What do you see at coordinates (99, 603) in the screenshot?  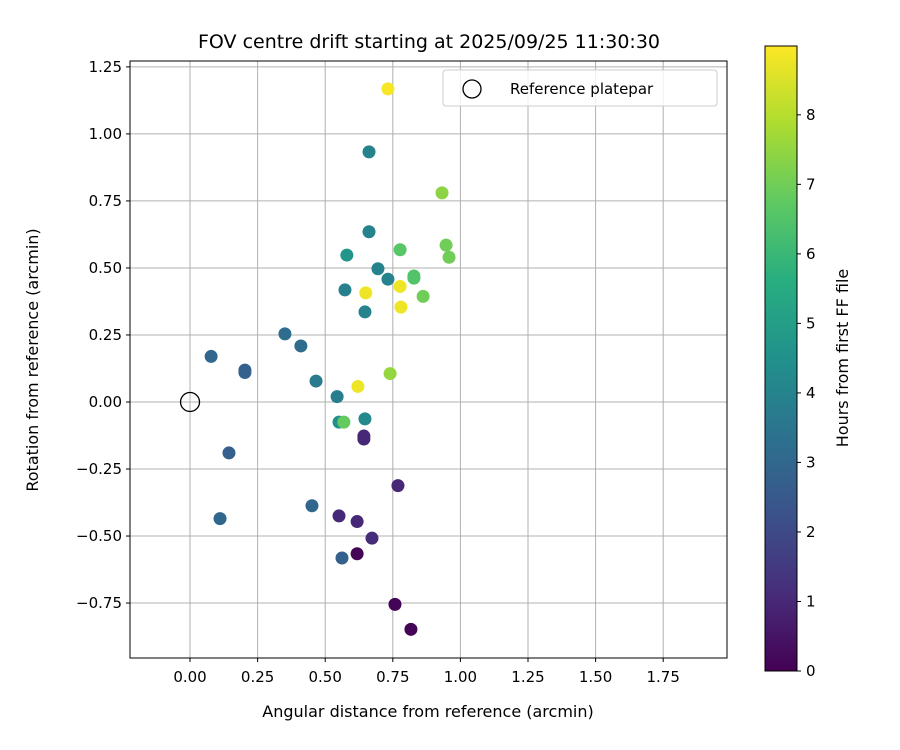 I see `y-tick-label: −0.75` at bounding box center [99, 603].